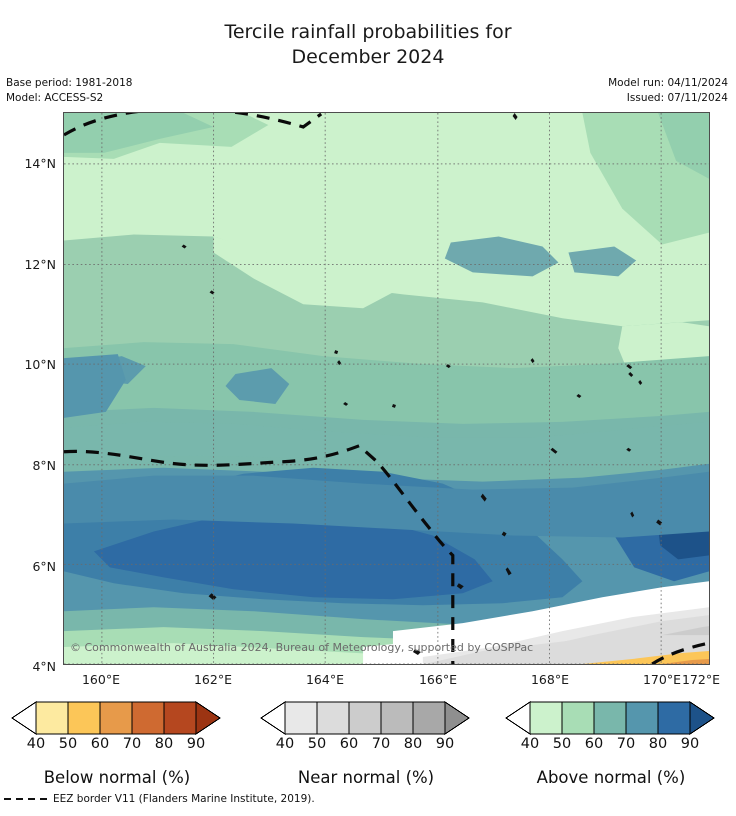 The width and height of the screenshot is (736, 816). What do you see at coordinates (132, 744) in the screenshot?
I see `cb-below-tick-70: 70` at bounding box center [132, 744].